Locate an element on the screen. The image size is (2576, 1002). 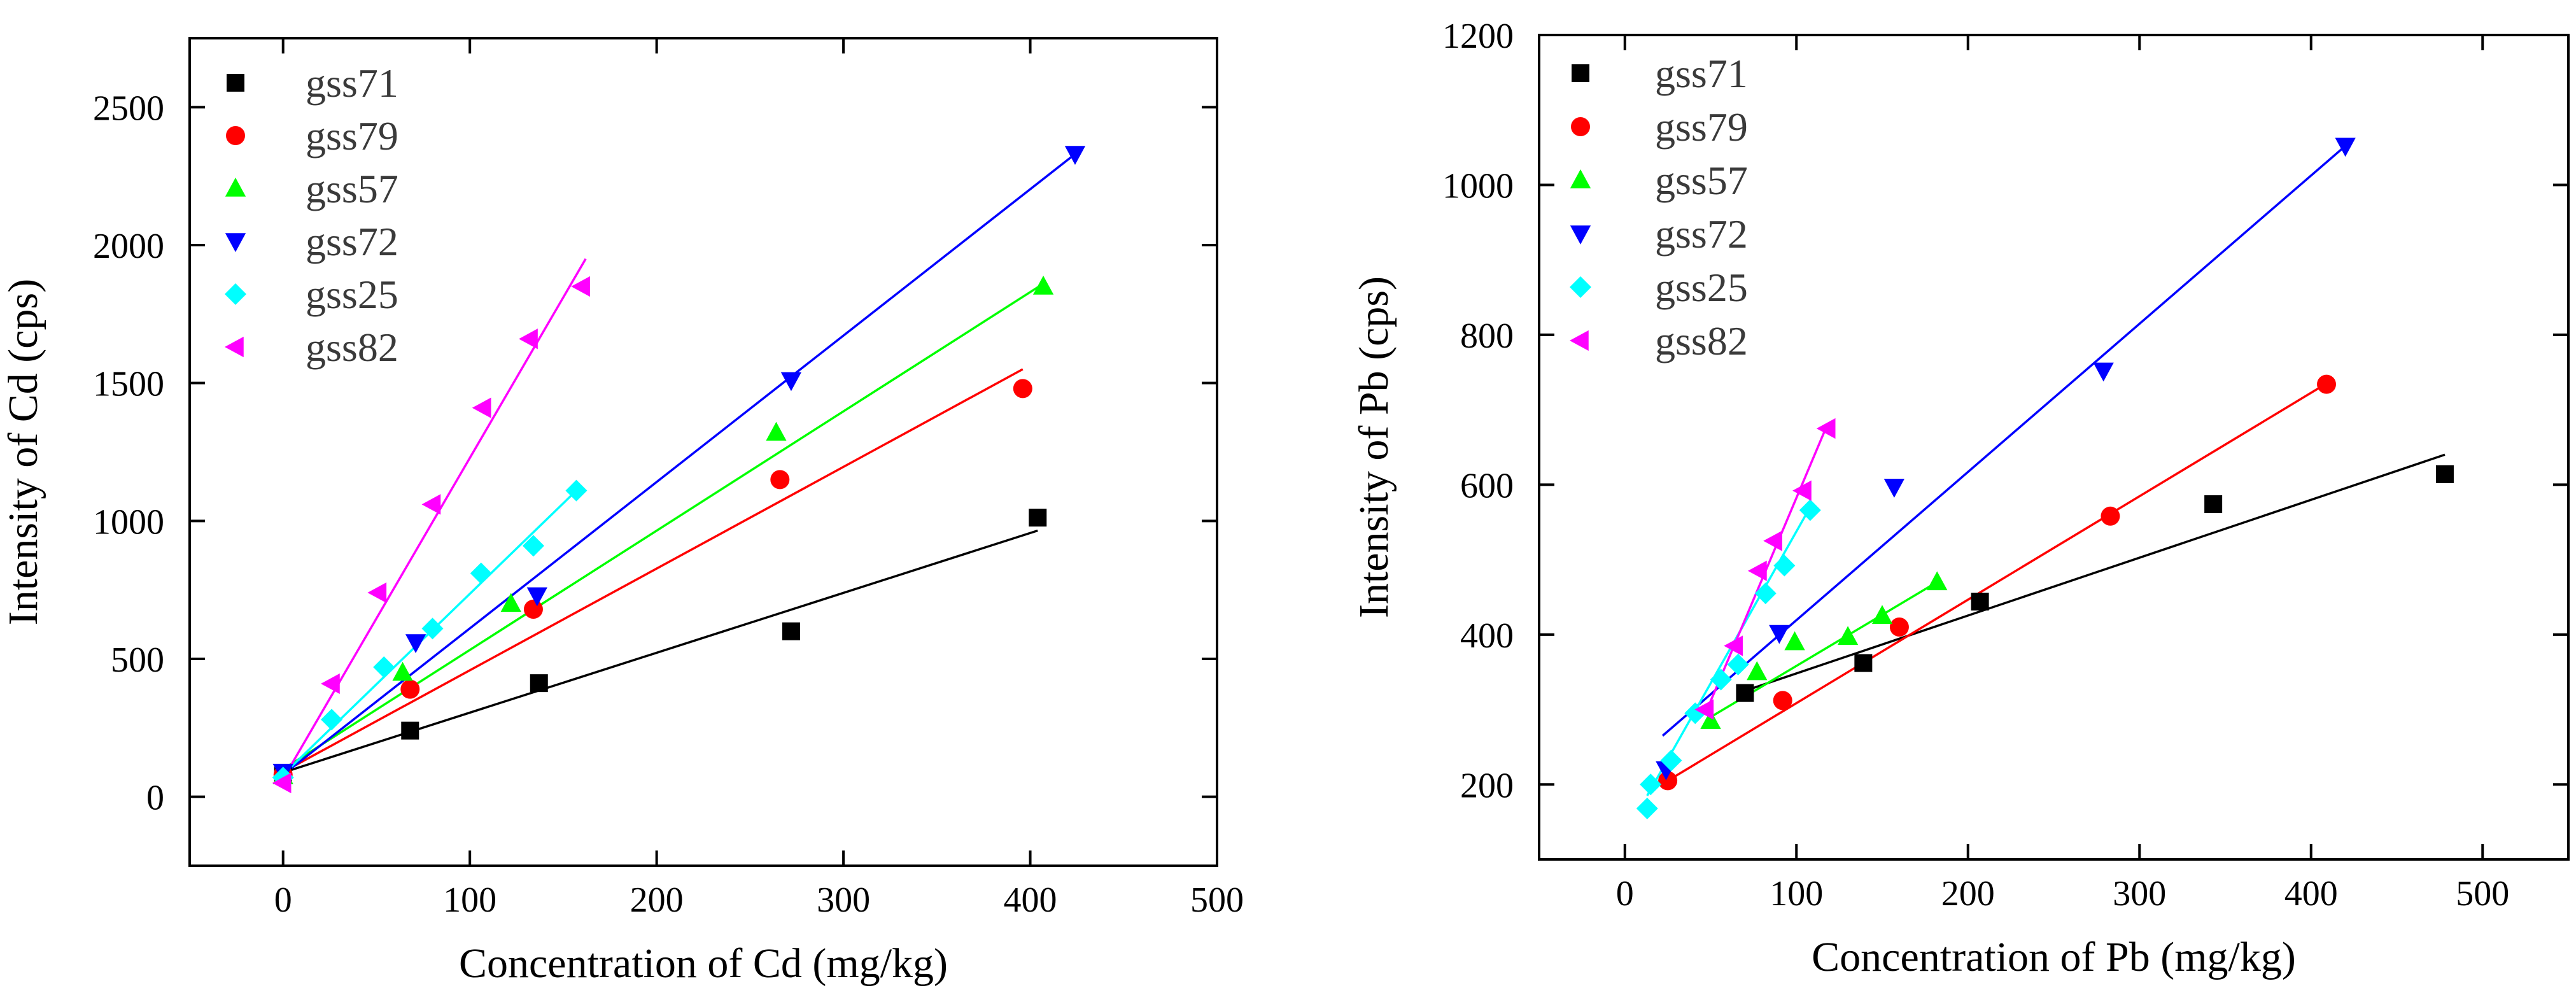
fit-line-gss25 is located at coordinates (1729, 651).